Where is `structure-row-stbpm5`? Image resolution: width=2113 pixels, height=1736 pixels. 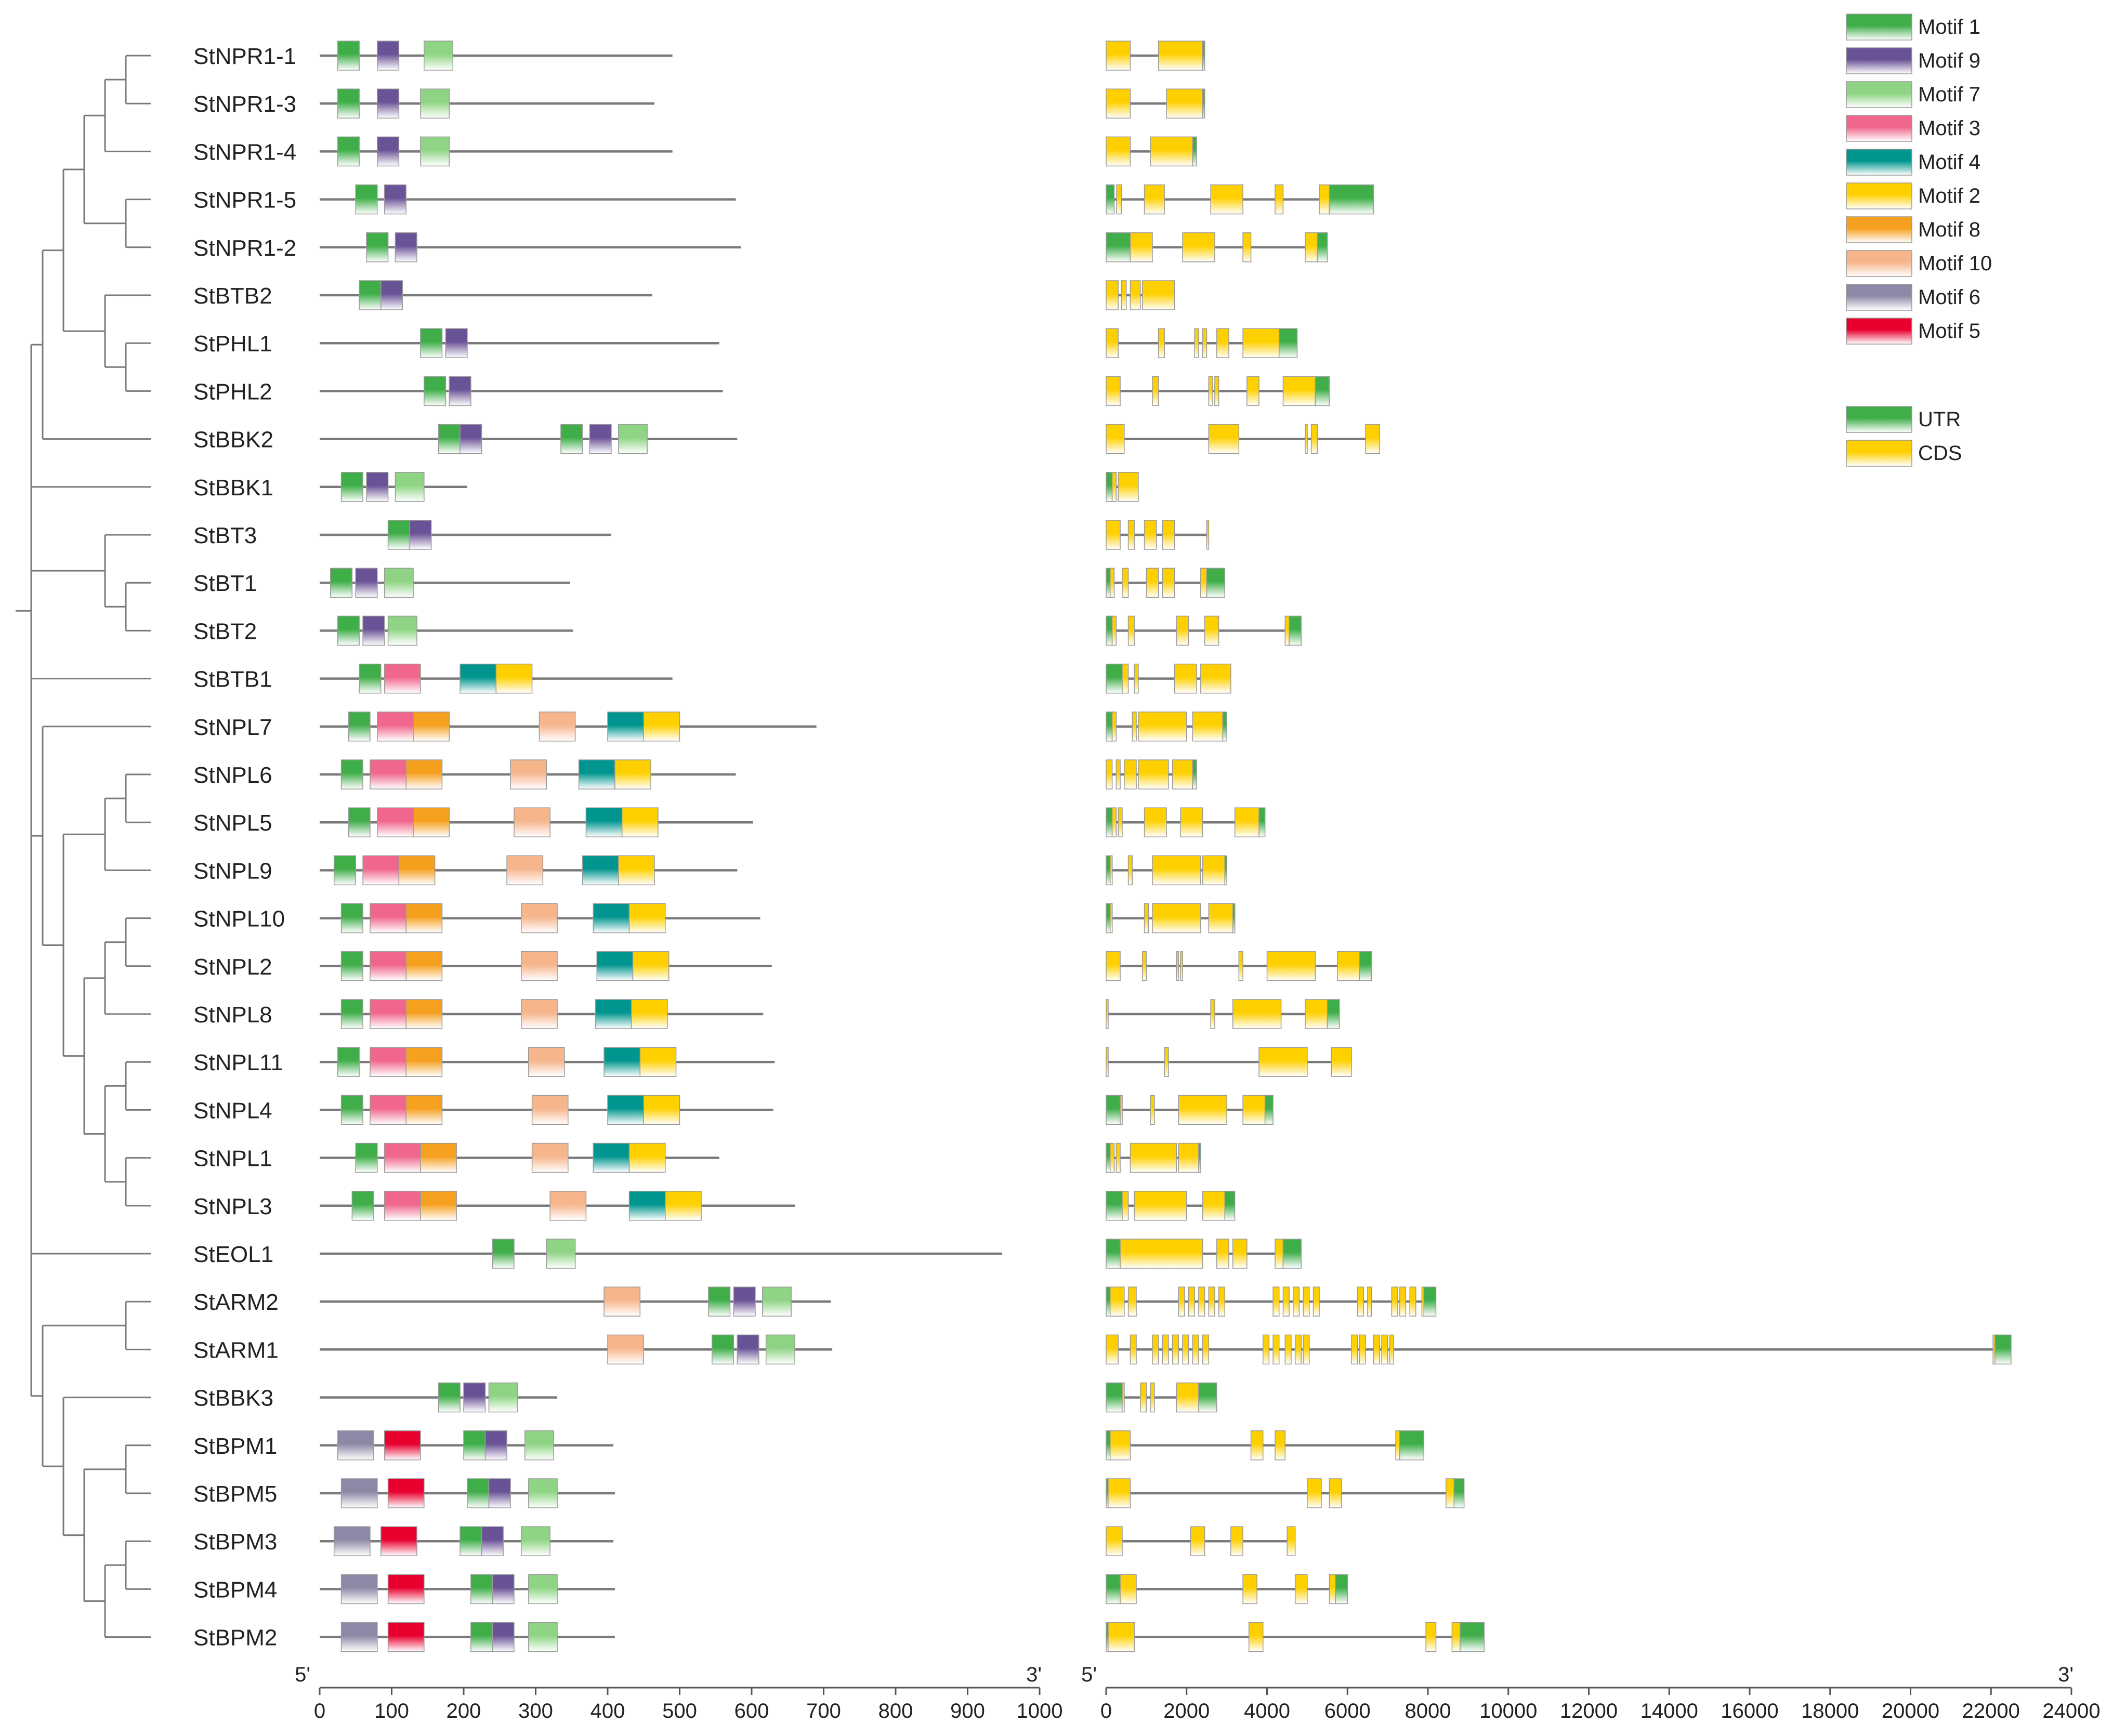 structure-row-stbpm5 is located at coordinates (1285, 1493).